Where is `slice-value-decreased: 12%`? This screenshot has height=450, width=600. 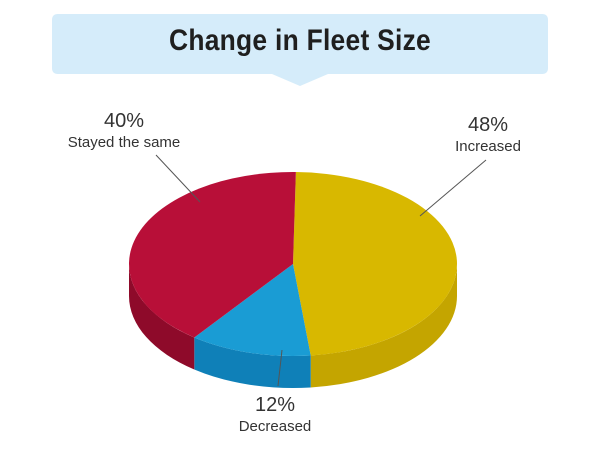 slice-value-decreased: 12% is located at coordinates (275, 405).